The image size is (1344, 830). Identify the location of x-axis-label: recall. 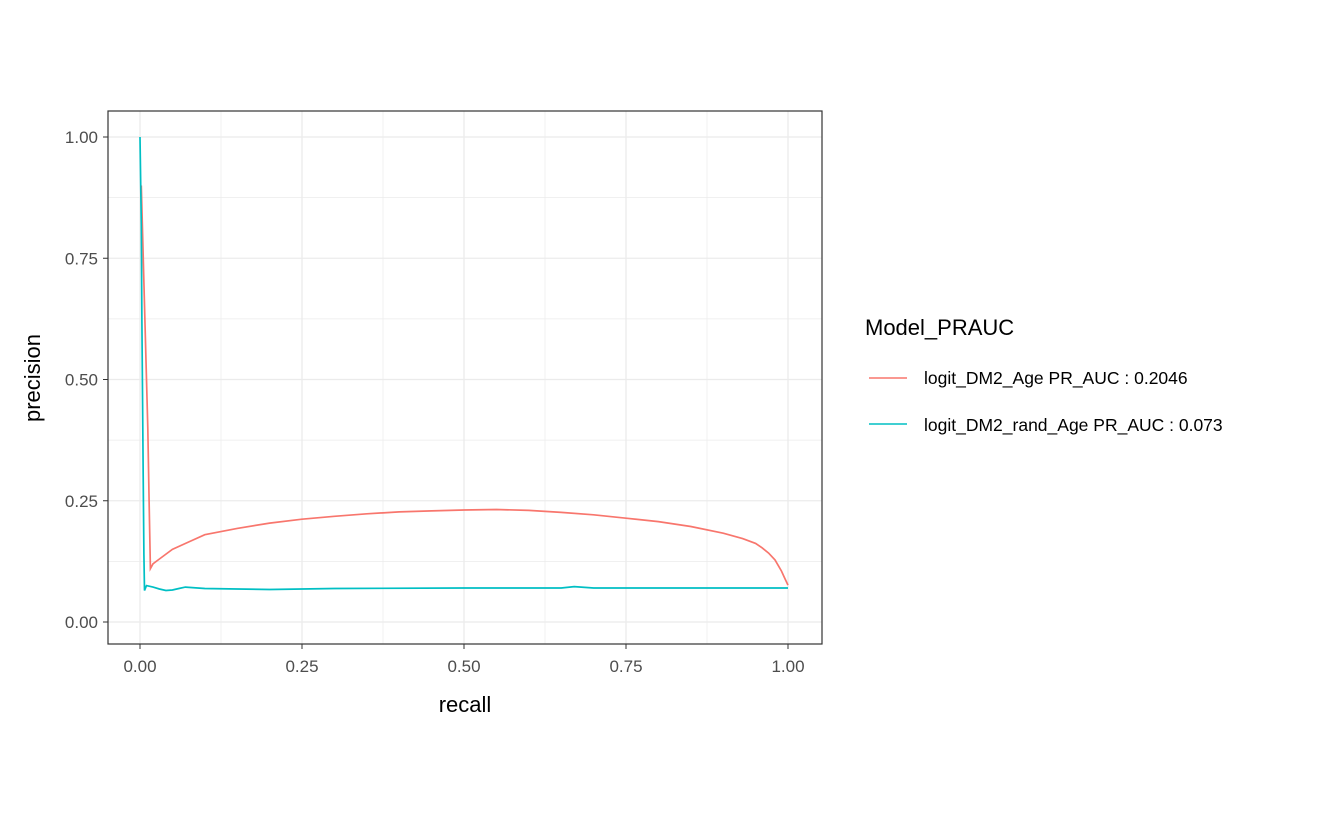
(465, 704).